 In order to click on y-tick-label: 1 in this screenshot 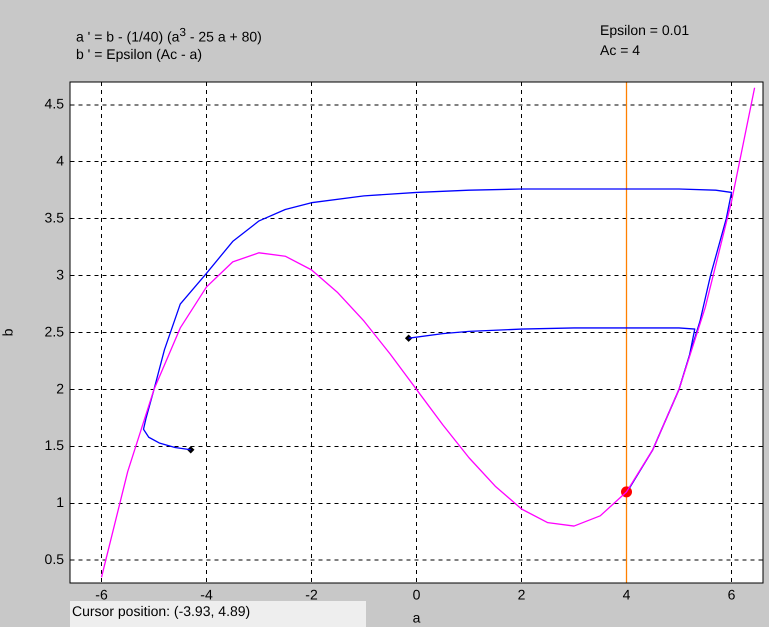, I will do `click(60, 502)`.